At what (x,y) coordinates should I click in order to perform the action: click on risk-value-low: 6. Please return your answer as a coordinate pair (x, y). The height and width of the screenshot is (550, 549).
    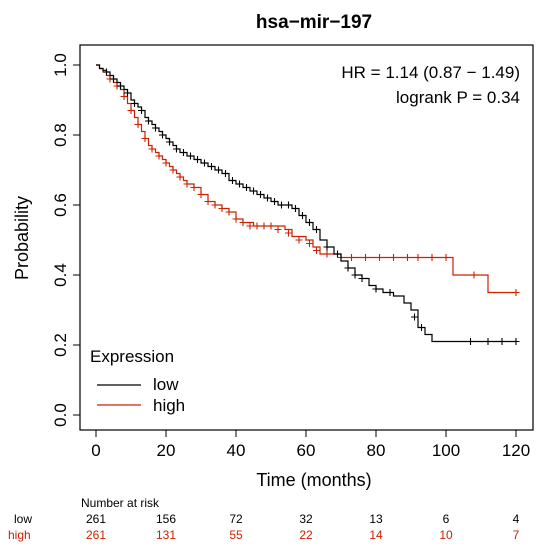
    Looking at the image, I should click on (446, 519).